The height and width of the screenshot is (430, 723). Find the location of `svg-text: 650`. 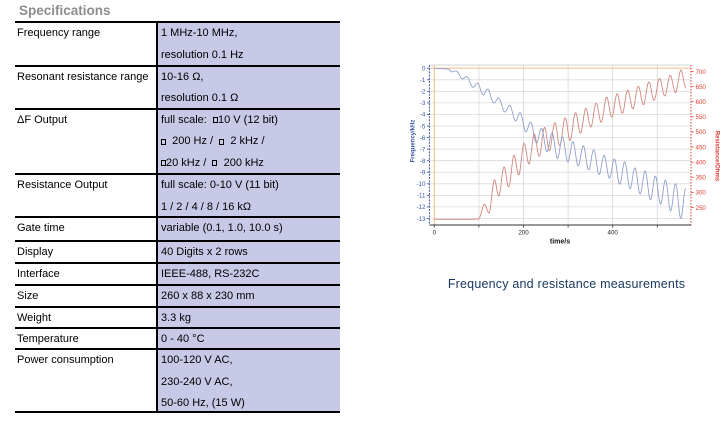

svg-text: 650 is located at coordinates (701, 87).